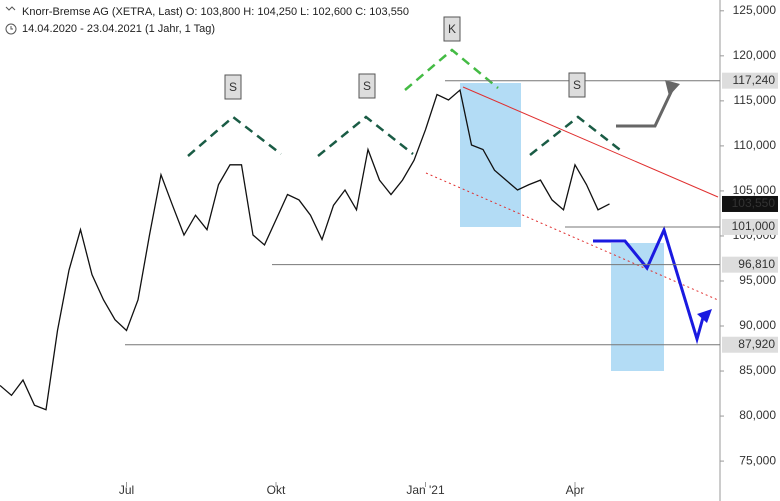 Image resolution: width=780 pixels, height=501 pixels. Describe the element at coordinates (757, 415) in the screenshot. I see `y-tick-label: 80,000` at that location.